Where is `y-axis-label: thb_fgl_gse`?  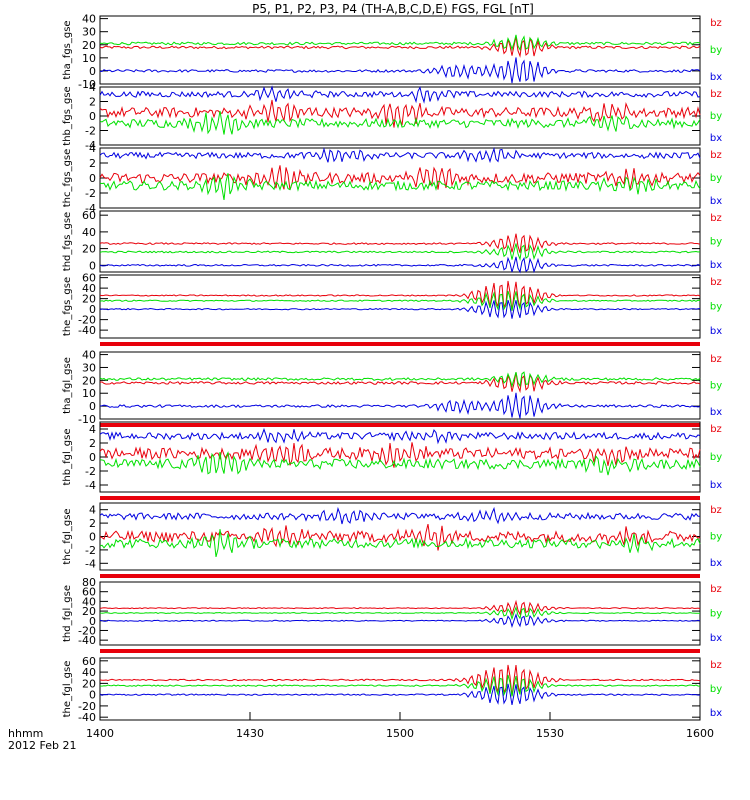 y-axis-label: thb_fgl_gse is located at coordinates (67, 457).